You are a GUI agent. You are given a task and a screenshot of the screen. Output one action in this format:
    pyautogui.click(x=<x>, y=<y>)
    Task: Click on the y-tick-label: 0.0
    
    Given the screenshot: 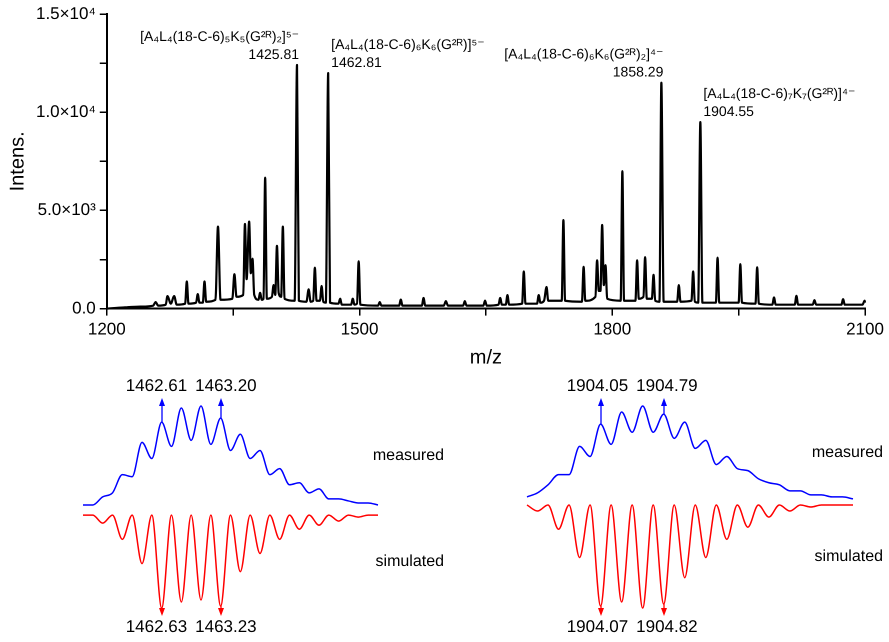 What is the action you would take?
    pyautogui.click(x=84, y=308)
    